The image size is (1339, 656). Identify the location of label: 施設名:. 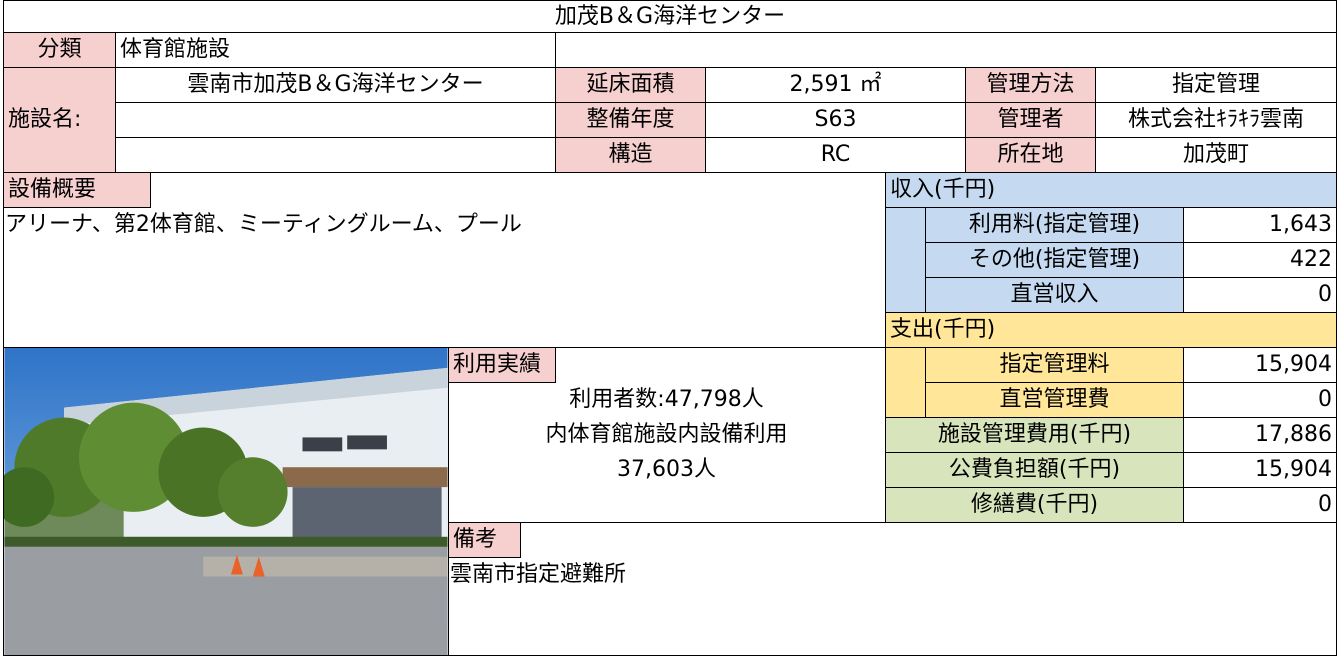
(59, 120).